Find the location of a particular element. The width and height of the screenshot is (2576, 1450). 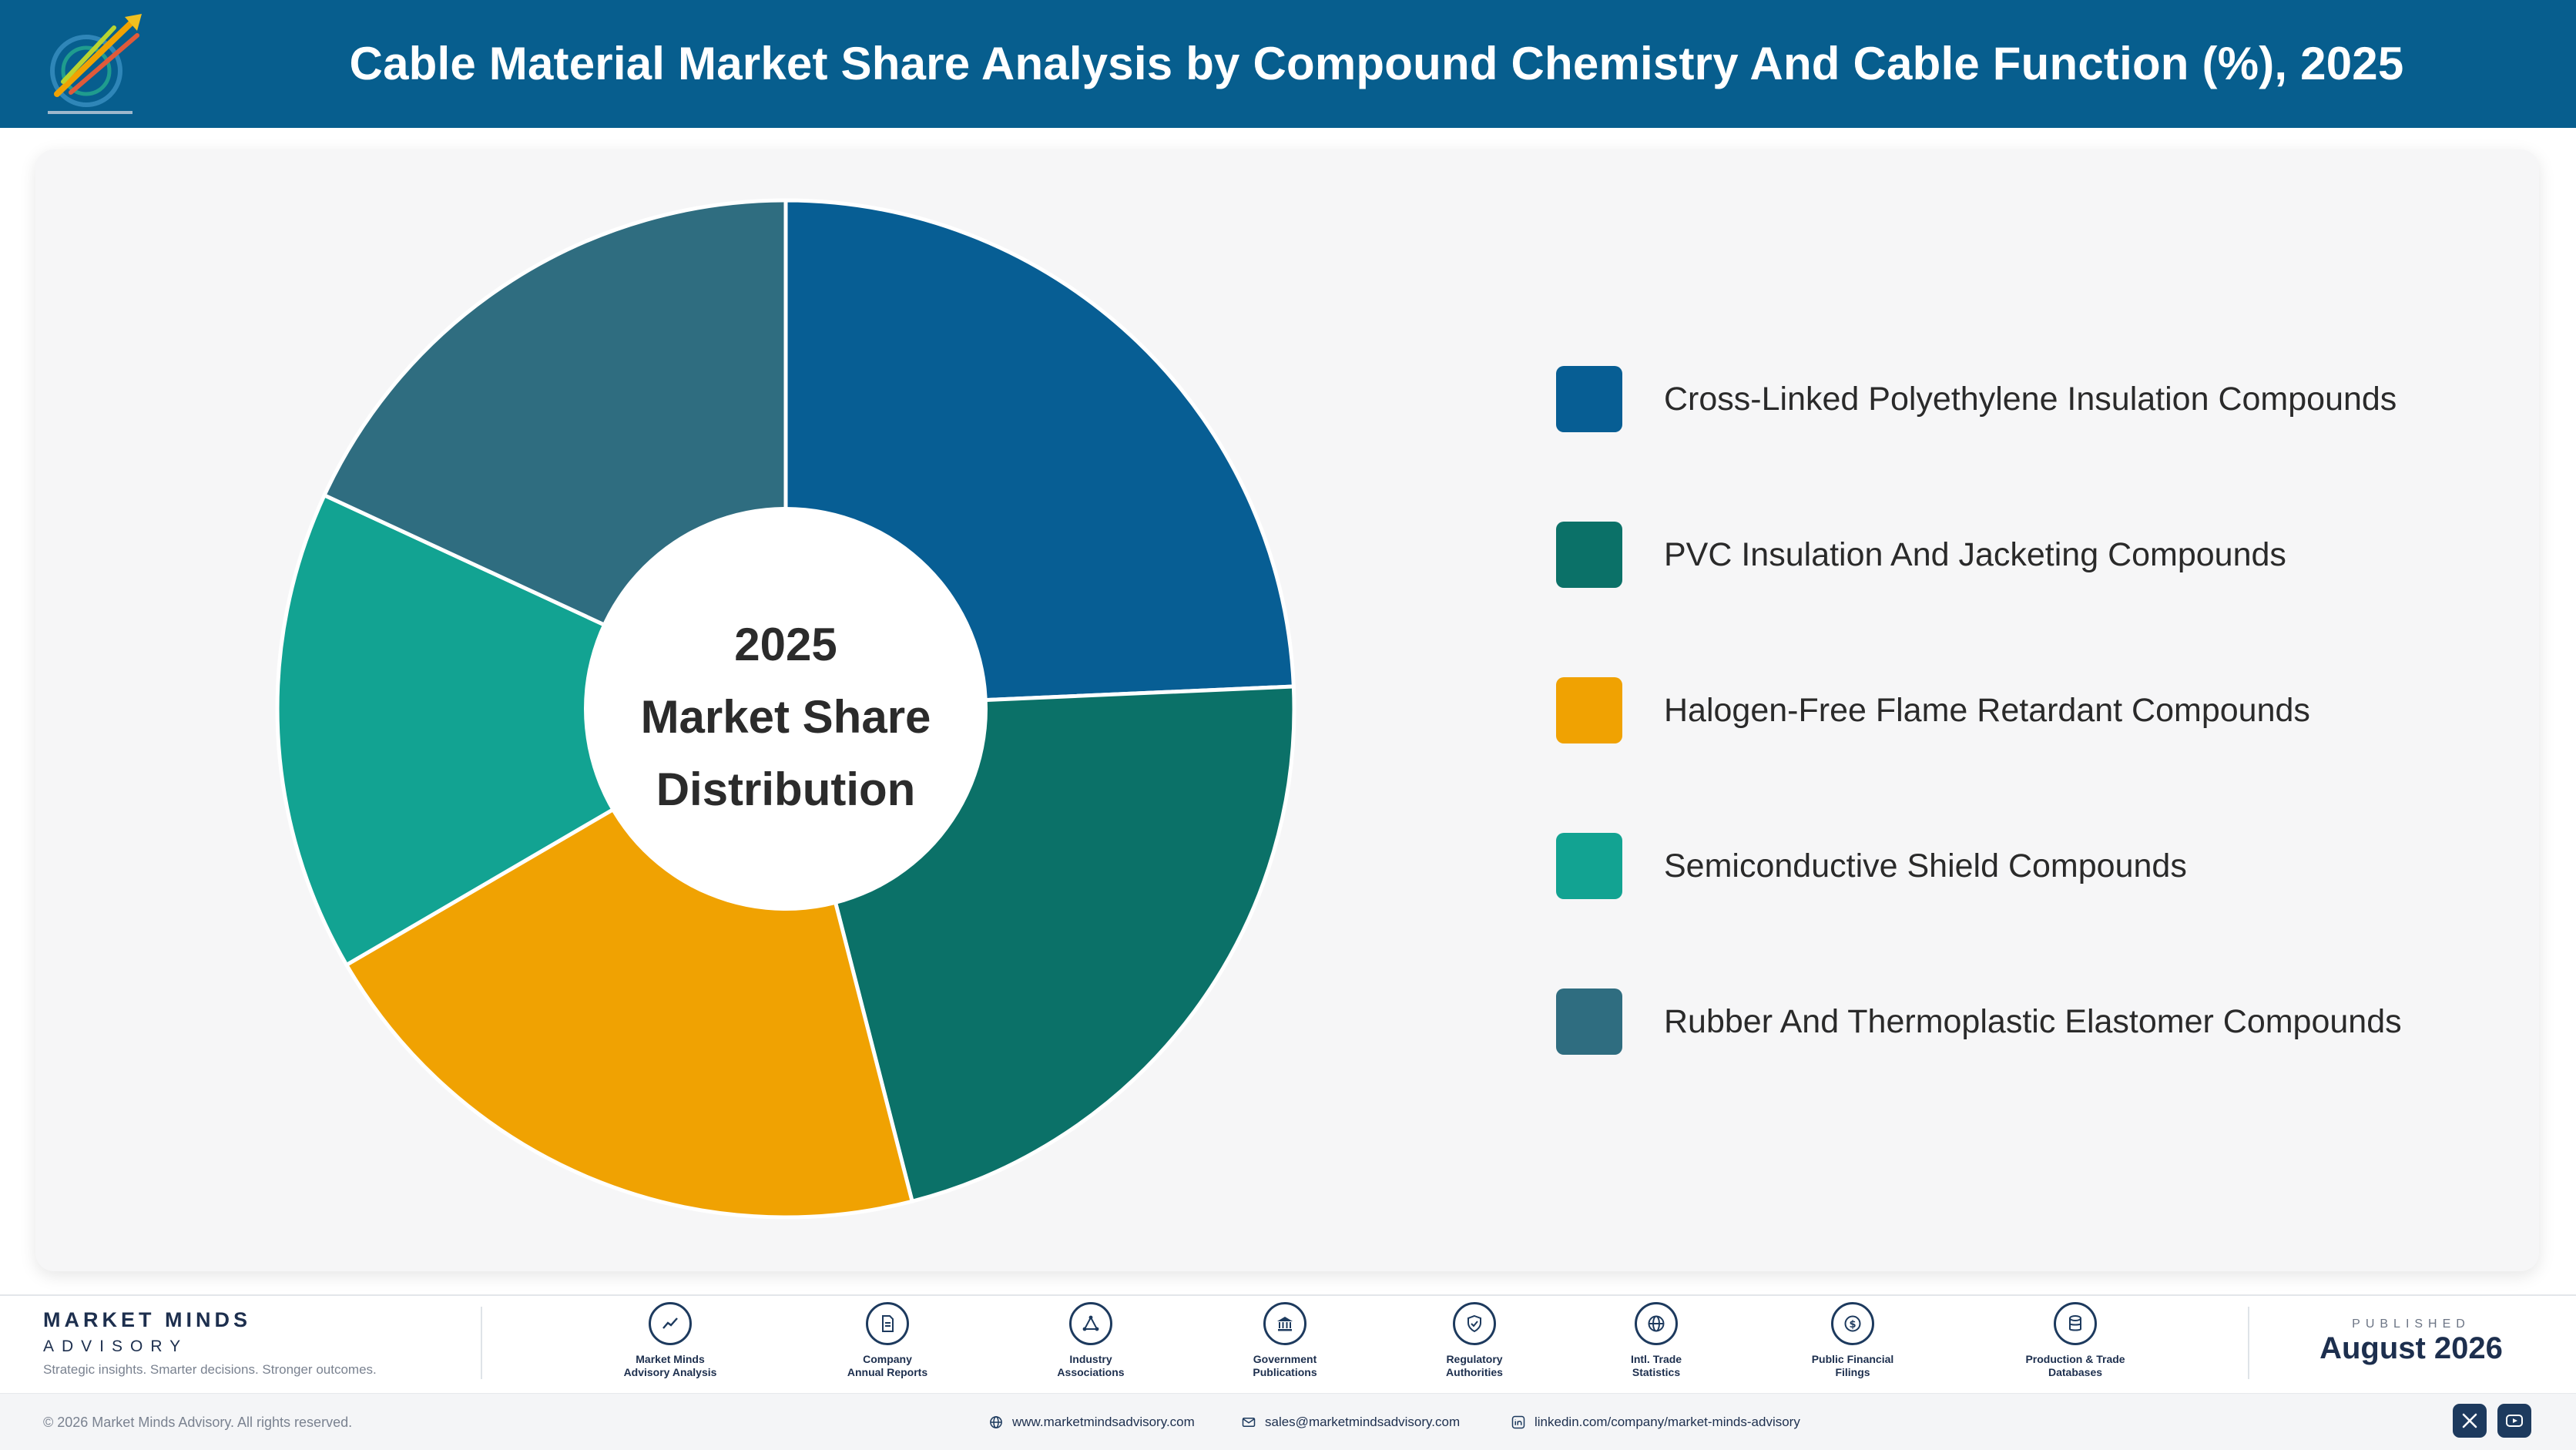

source-label: Filings is located at coordinates (1852, 1372).